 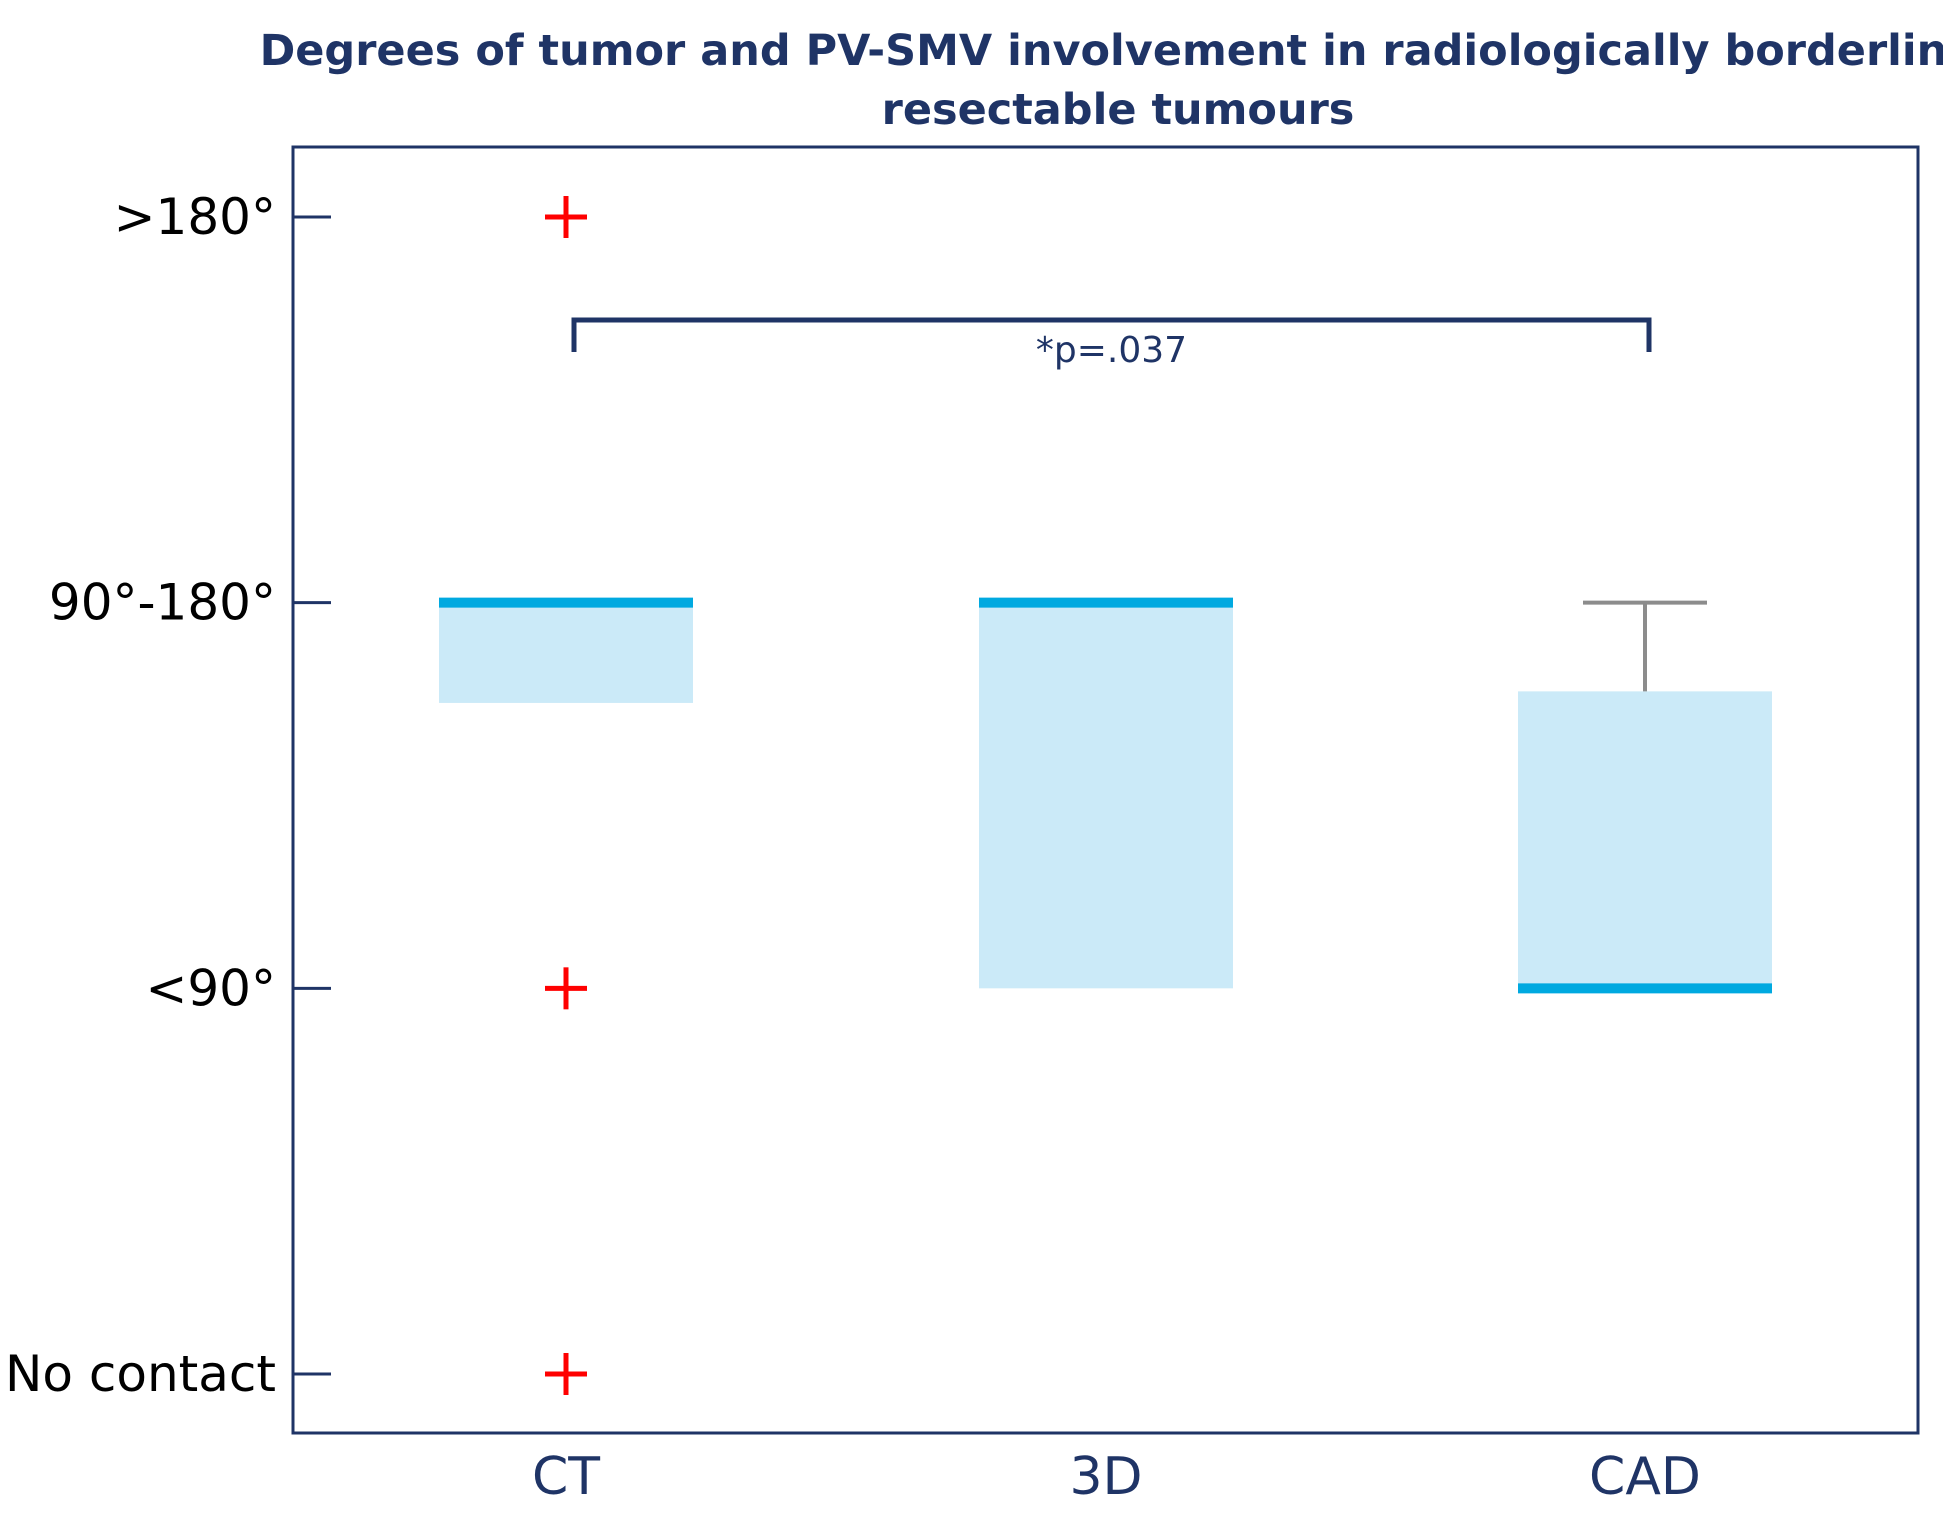 I want to click on significance-line, so click(x=1111, y=334).